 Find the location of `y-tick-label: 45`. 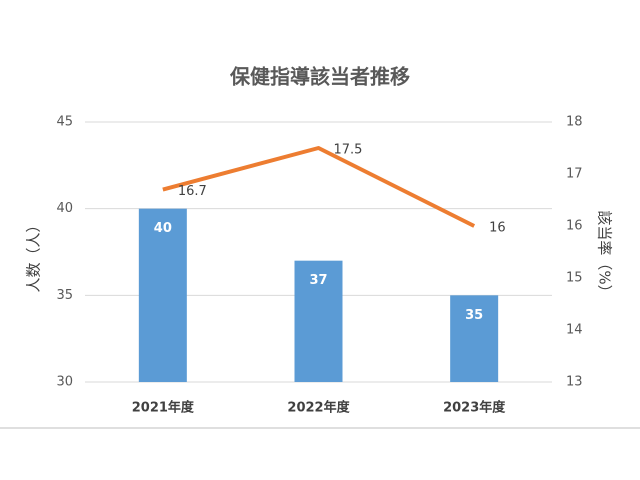

y-tick-label: 45 is located at coordinates (64, 122).